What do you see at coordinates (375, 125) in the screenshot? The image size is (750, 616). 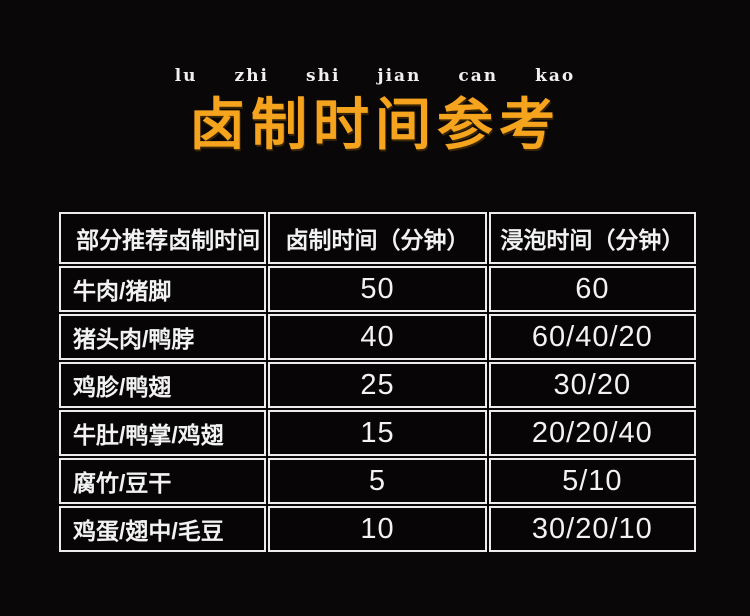 I see `page-title: 卤制时间参考` at bounding box center [375, 125].